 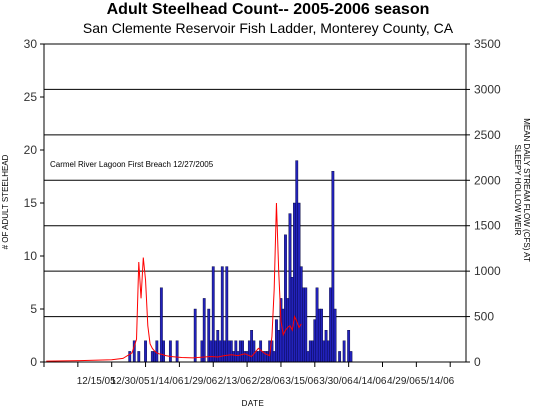 I want to click on y-tick-label: 30, so click(x=31, y=44).